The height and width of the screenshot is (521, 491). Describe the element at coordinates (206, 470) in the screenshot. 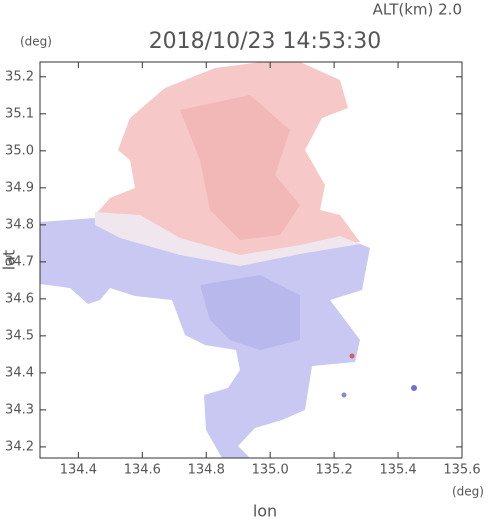

I see `x-tick-label: 134.8` at that location.